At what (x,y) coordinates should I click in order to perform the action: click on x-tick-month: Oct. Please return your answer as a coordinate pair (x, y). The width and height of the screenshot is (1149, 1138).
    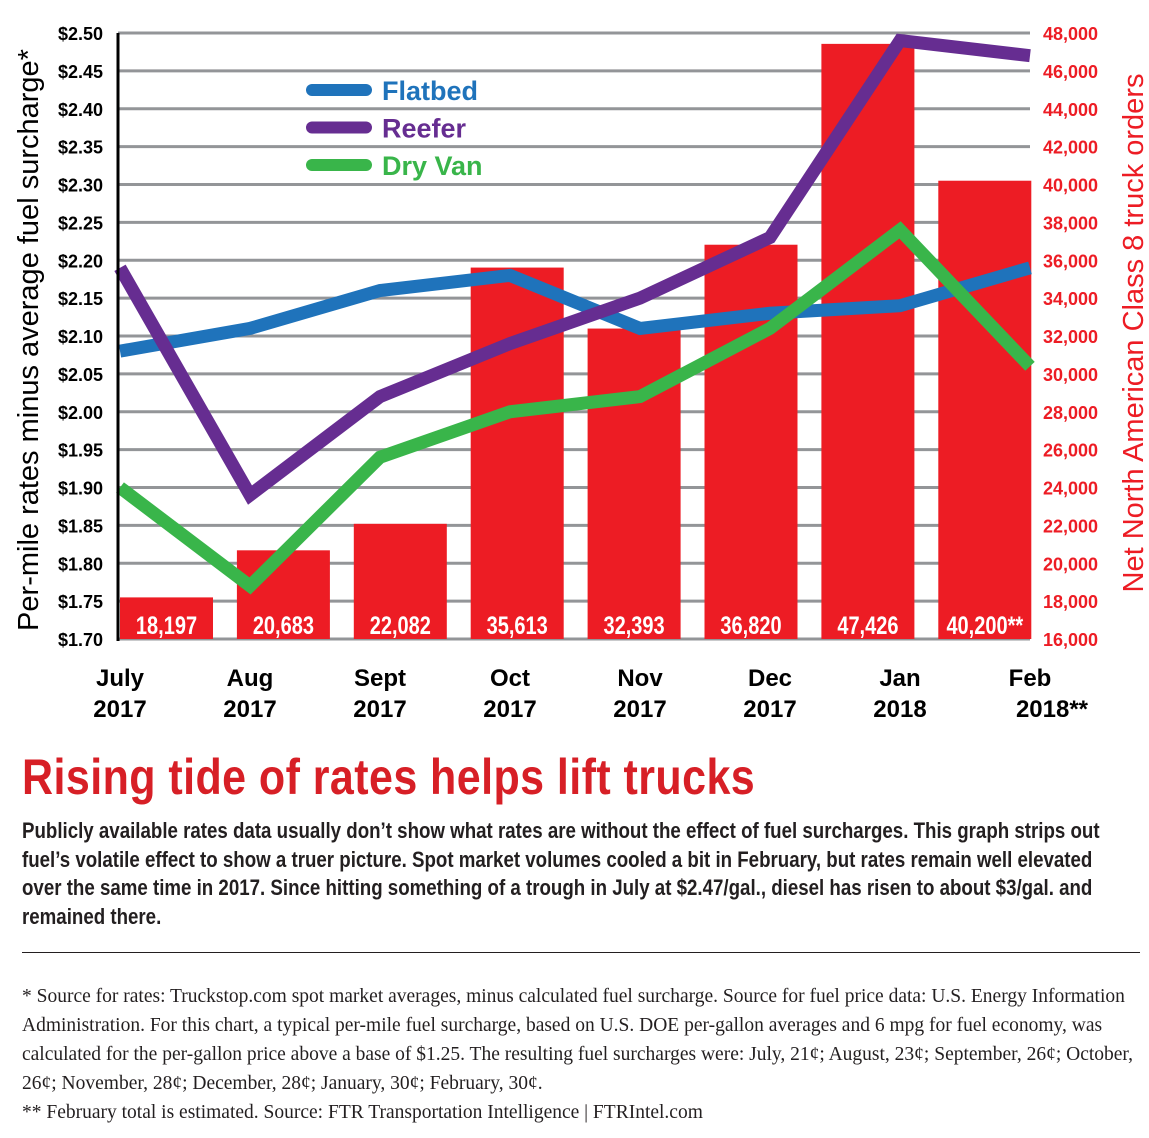
    Looking at the image, I should click on (510, 678).